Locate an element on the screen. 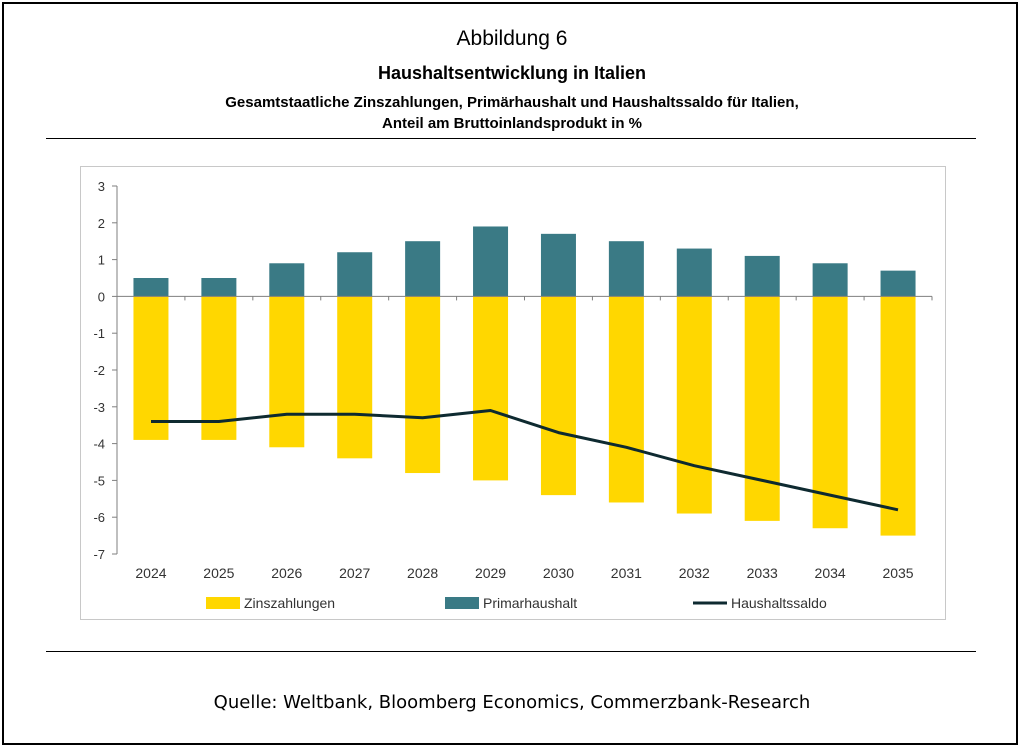 This screenshot has height=751, width=1024. divider-top is located at coordinates (511, 138).